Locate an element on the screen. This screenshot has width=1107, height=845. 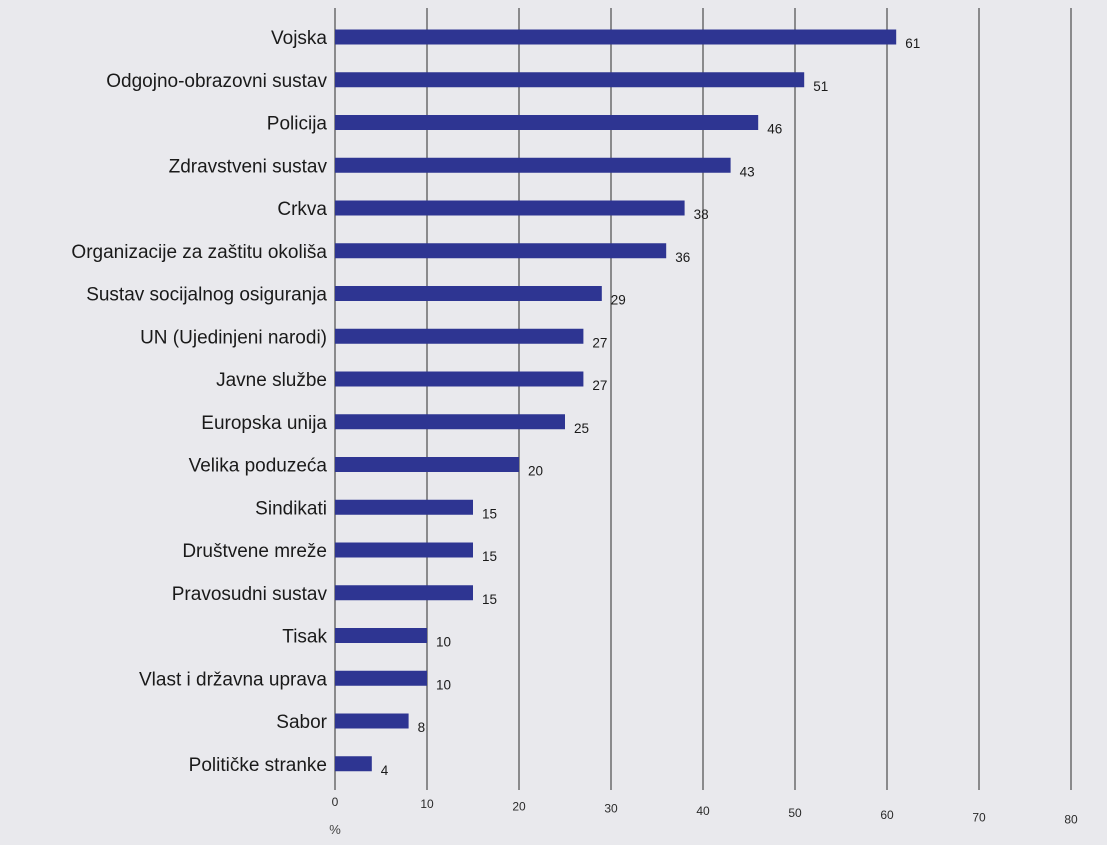
x-tick-label: 50 is located at coordinates (795, 813).